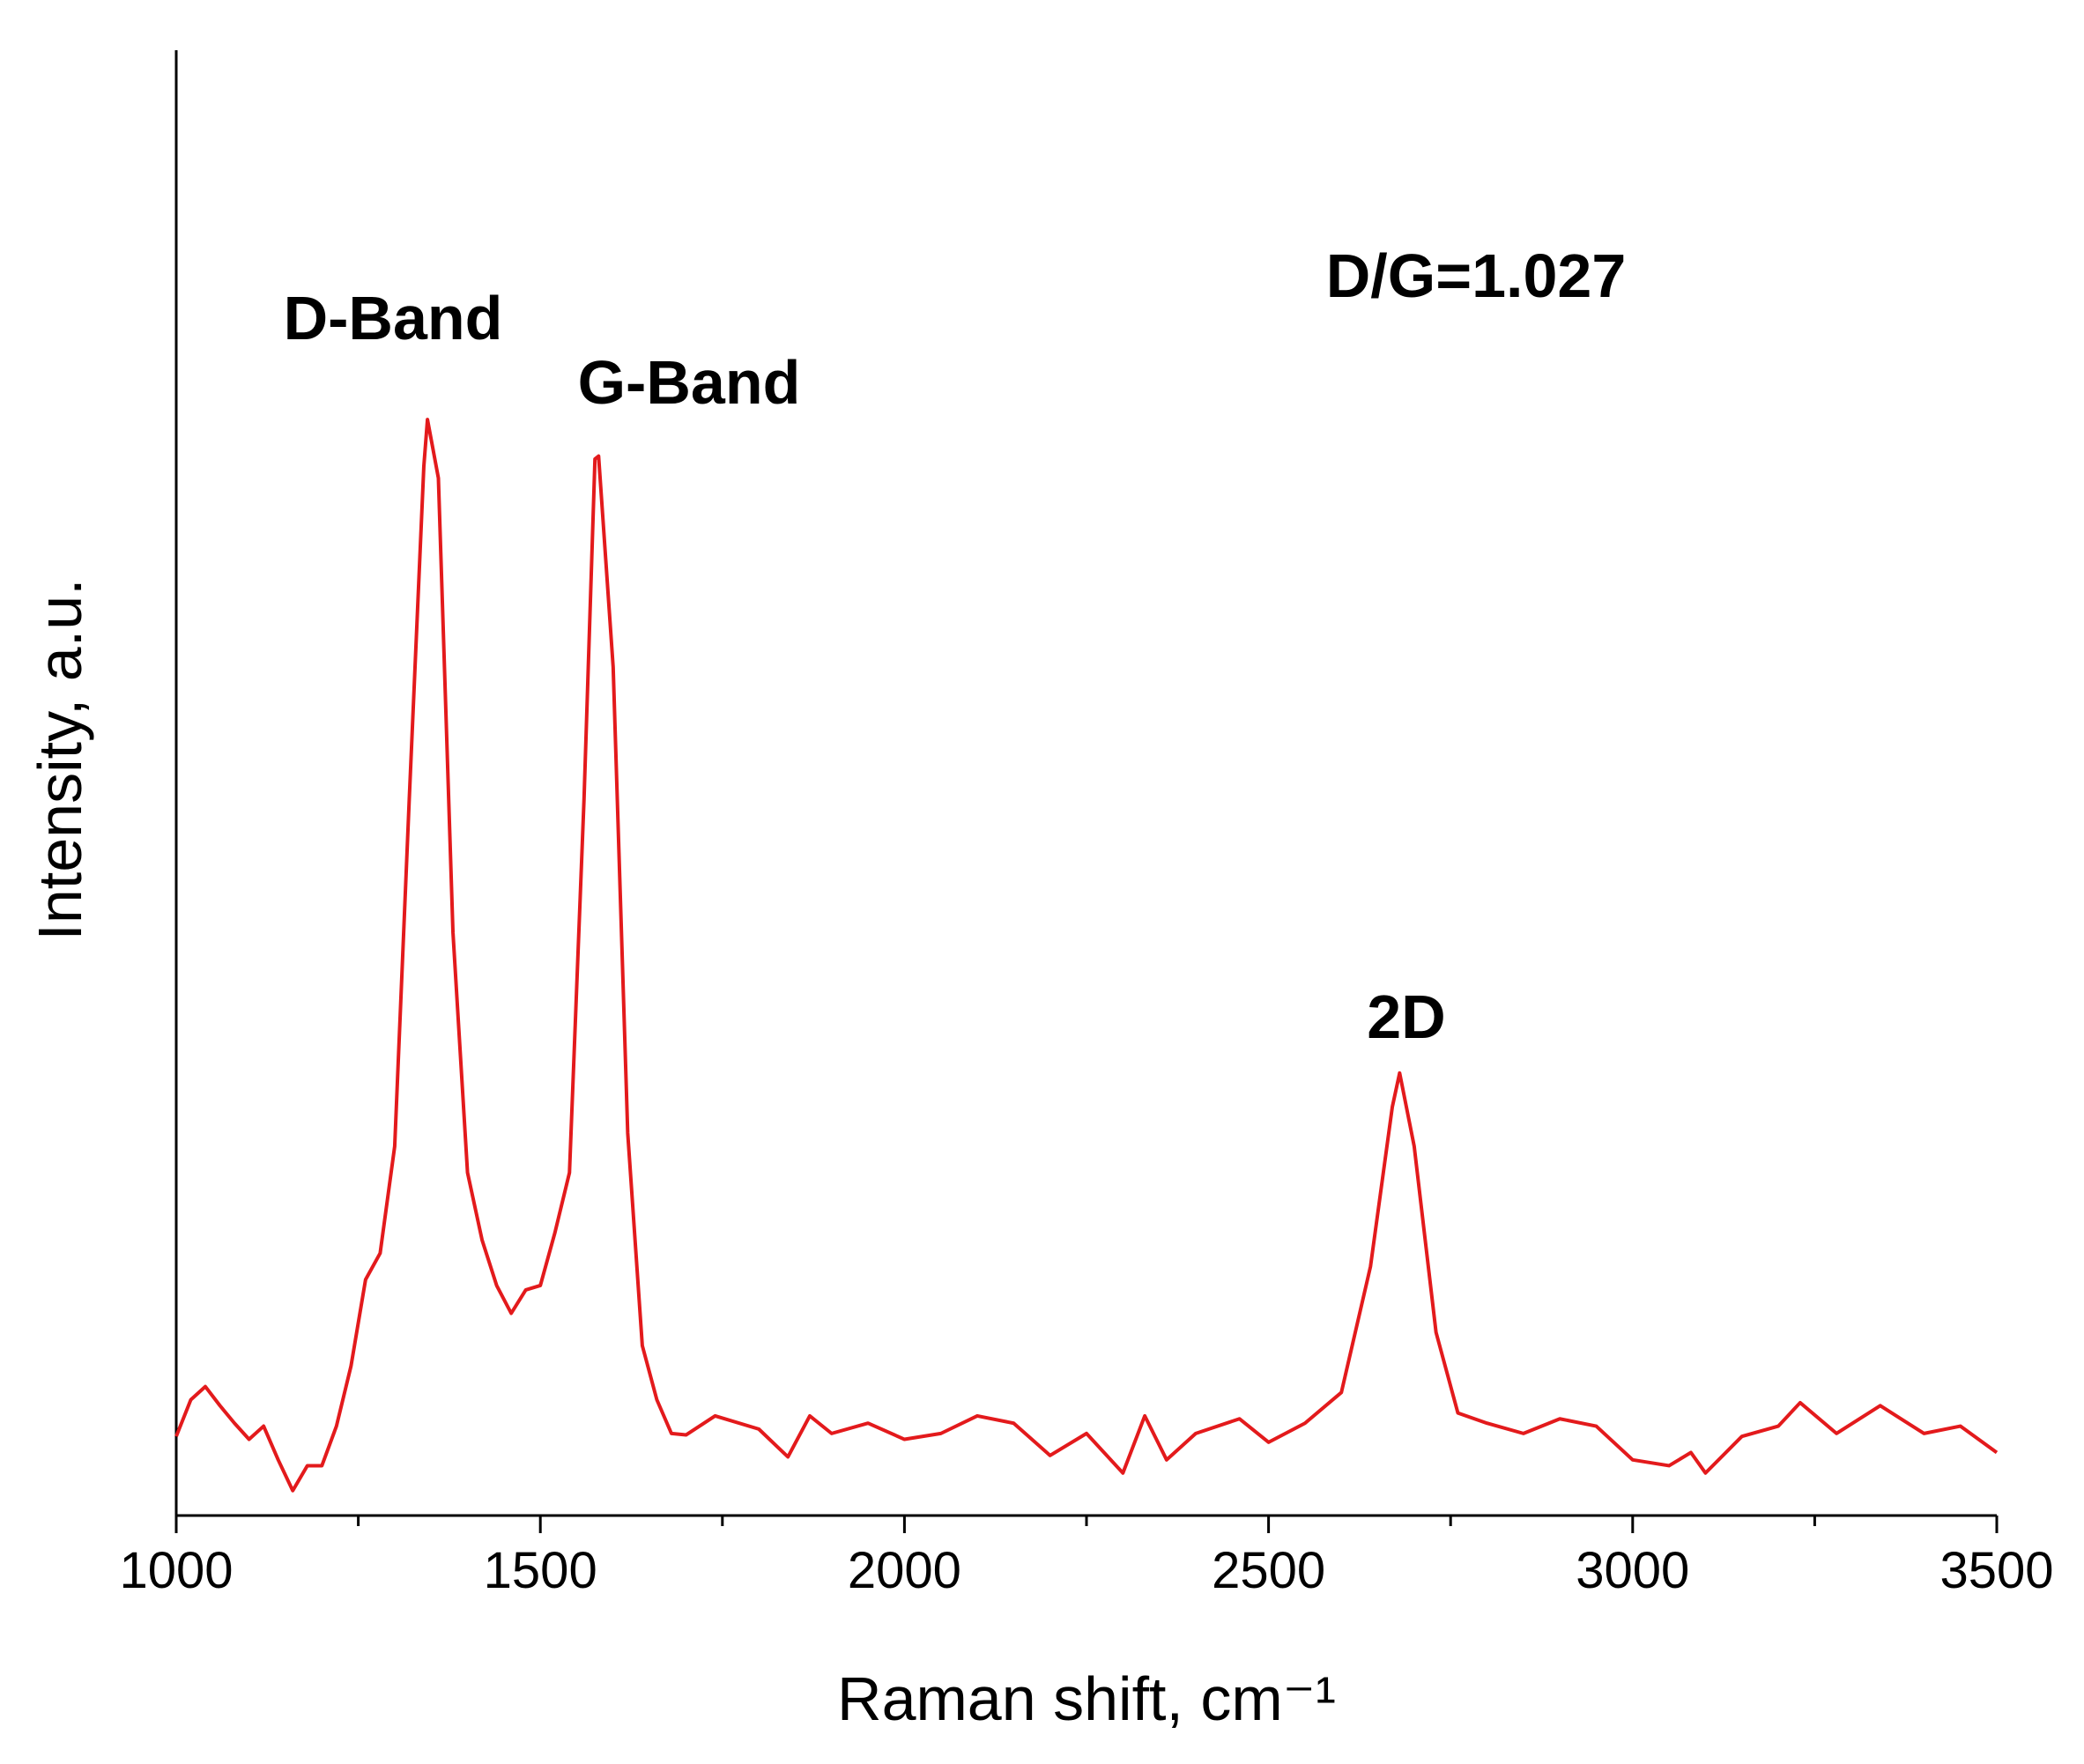 The image size is (2084, 1764). I want to click on x-tick-label: 1000, so click(176, 1570).